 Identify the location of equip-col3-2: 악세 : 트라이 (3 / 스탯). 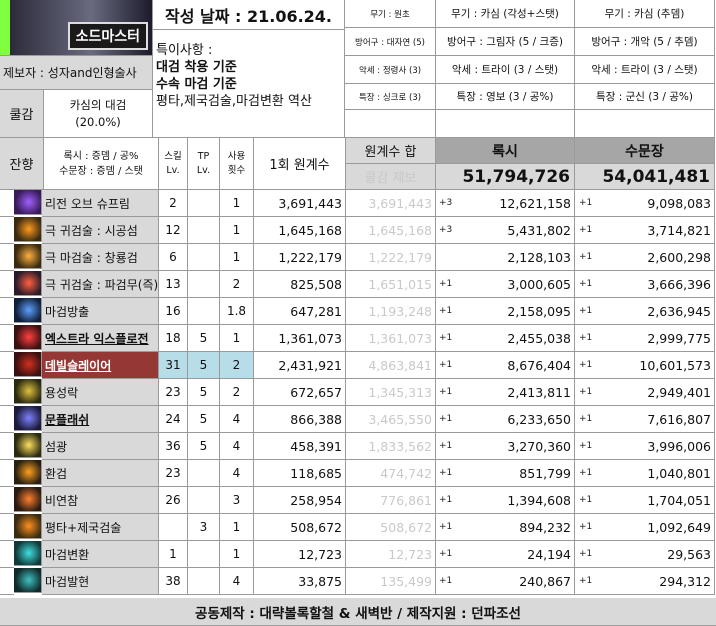
(645, 70).